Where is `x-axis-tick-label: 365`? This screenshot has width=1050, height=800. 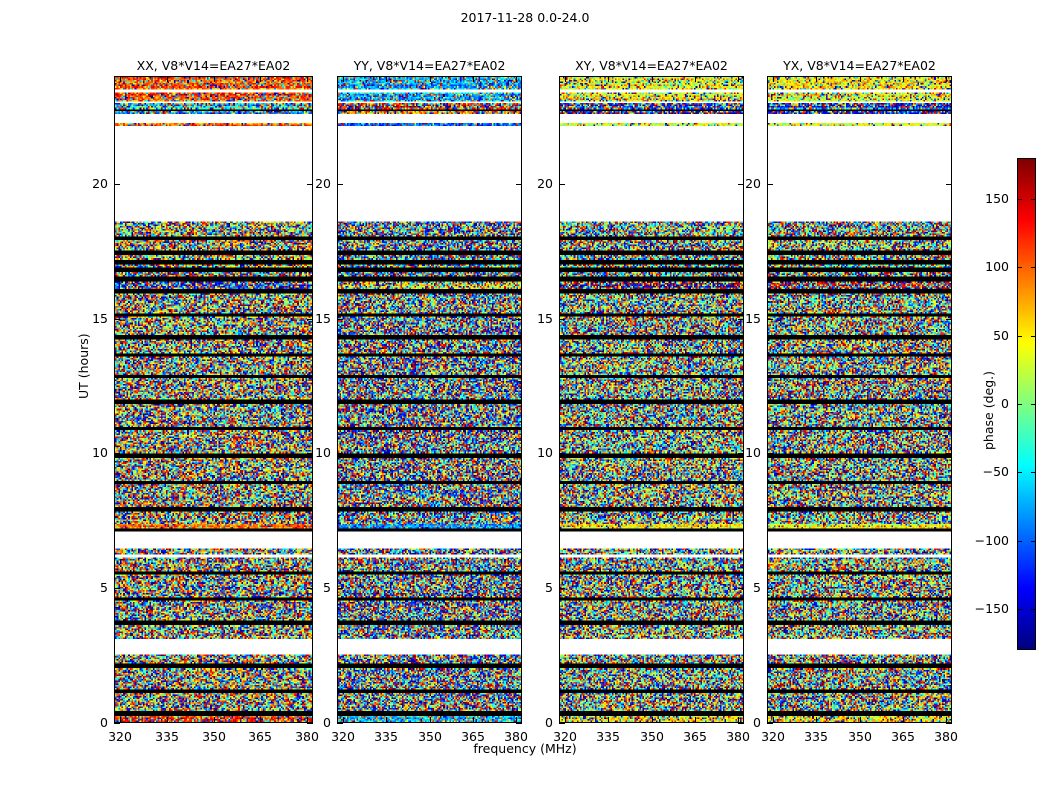
x-axis-tick-label: 365 is located at coordinates (695, 736).